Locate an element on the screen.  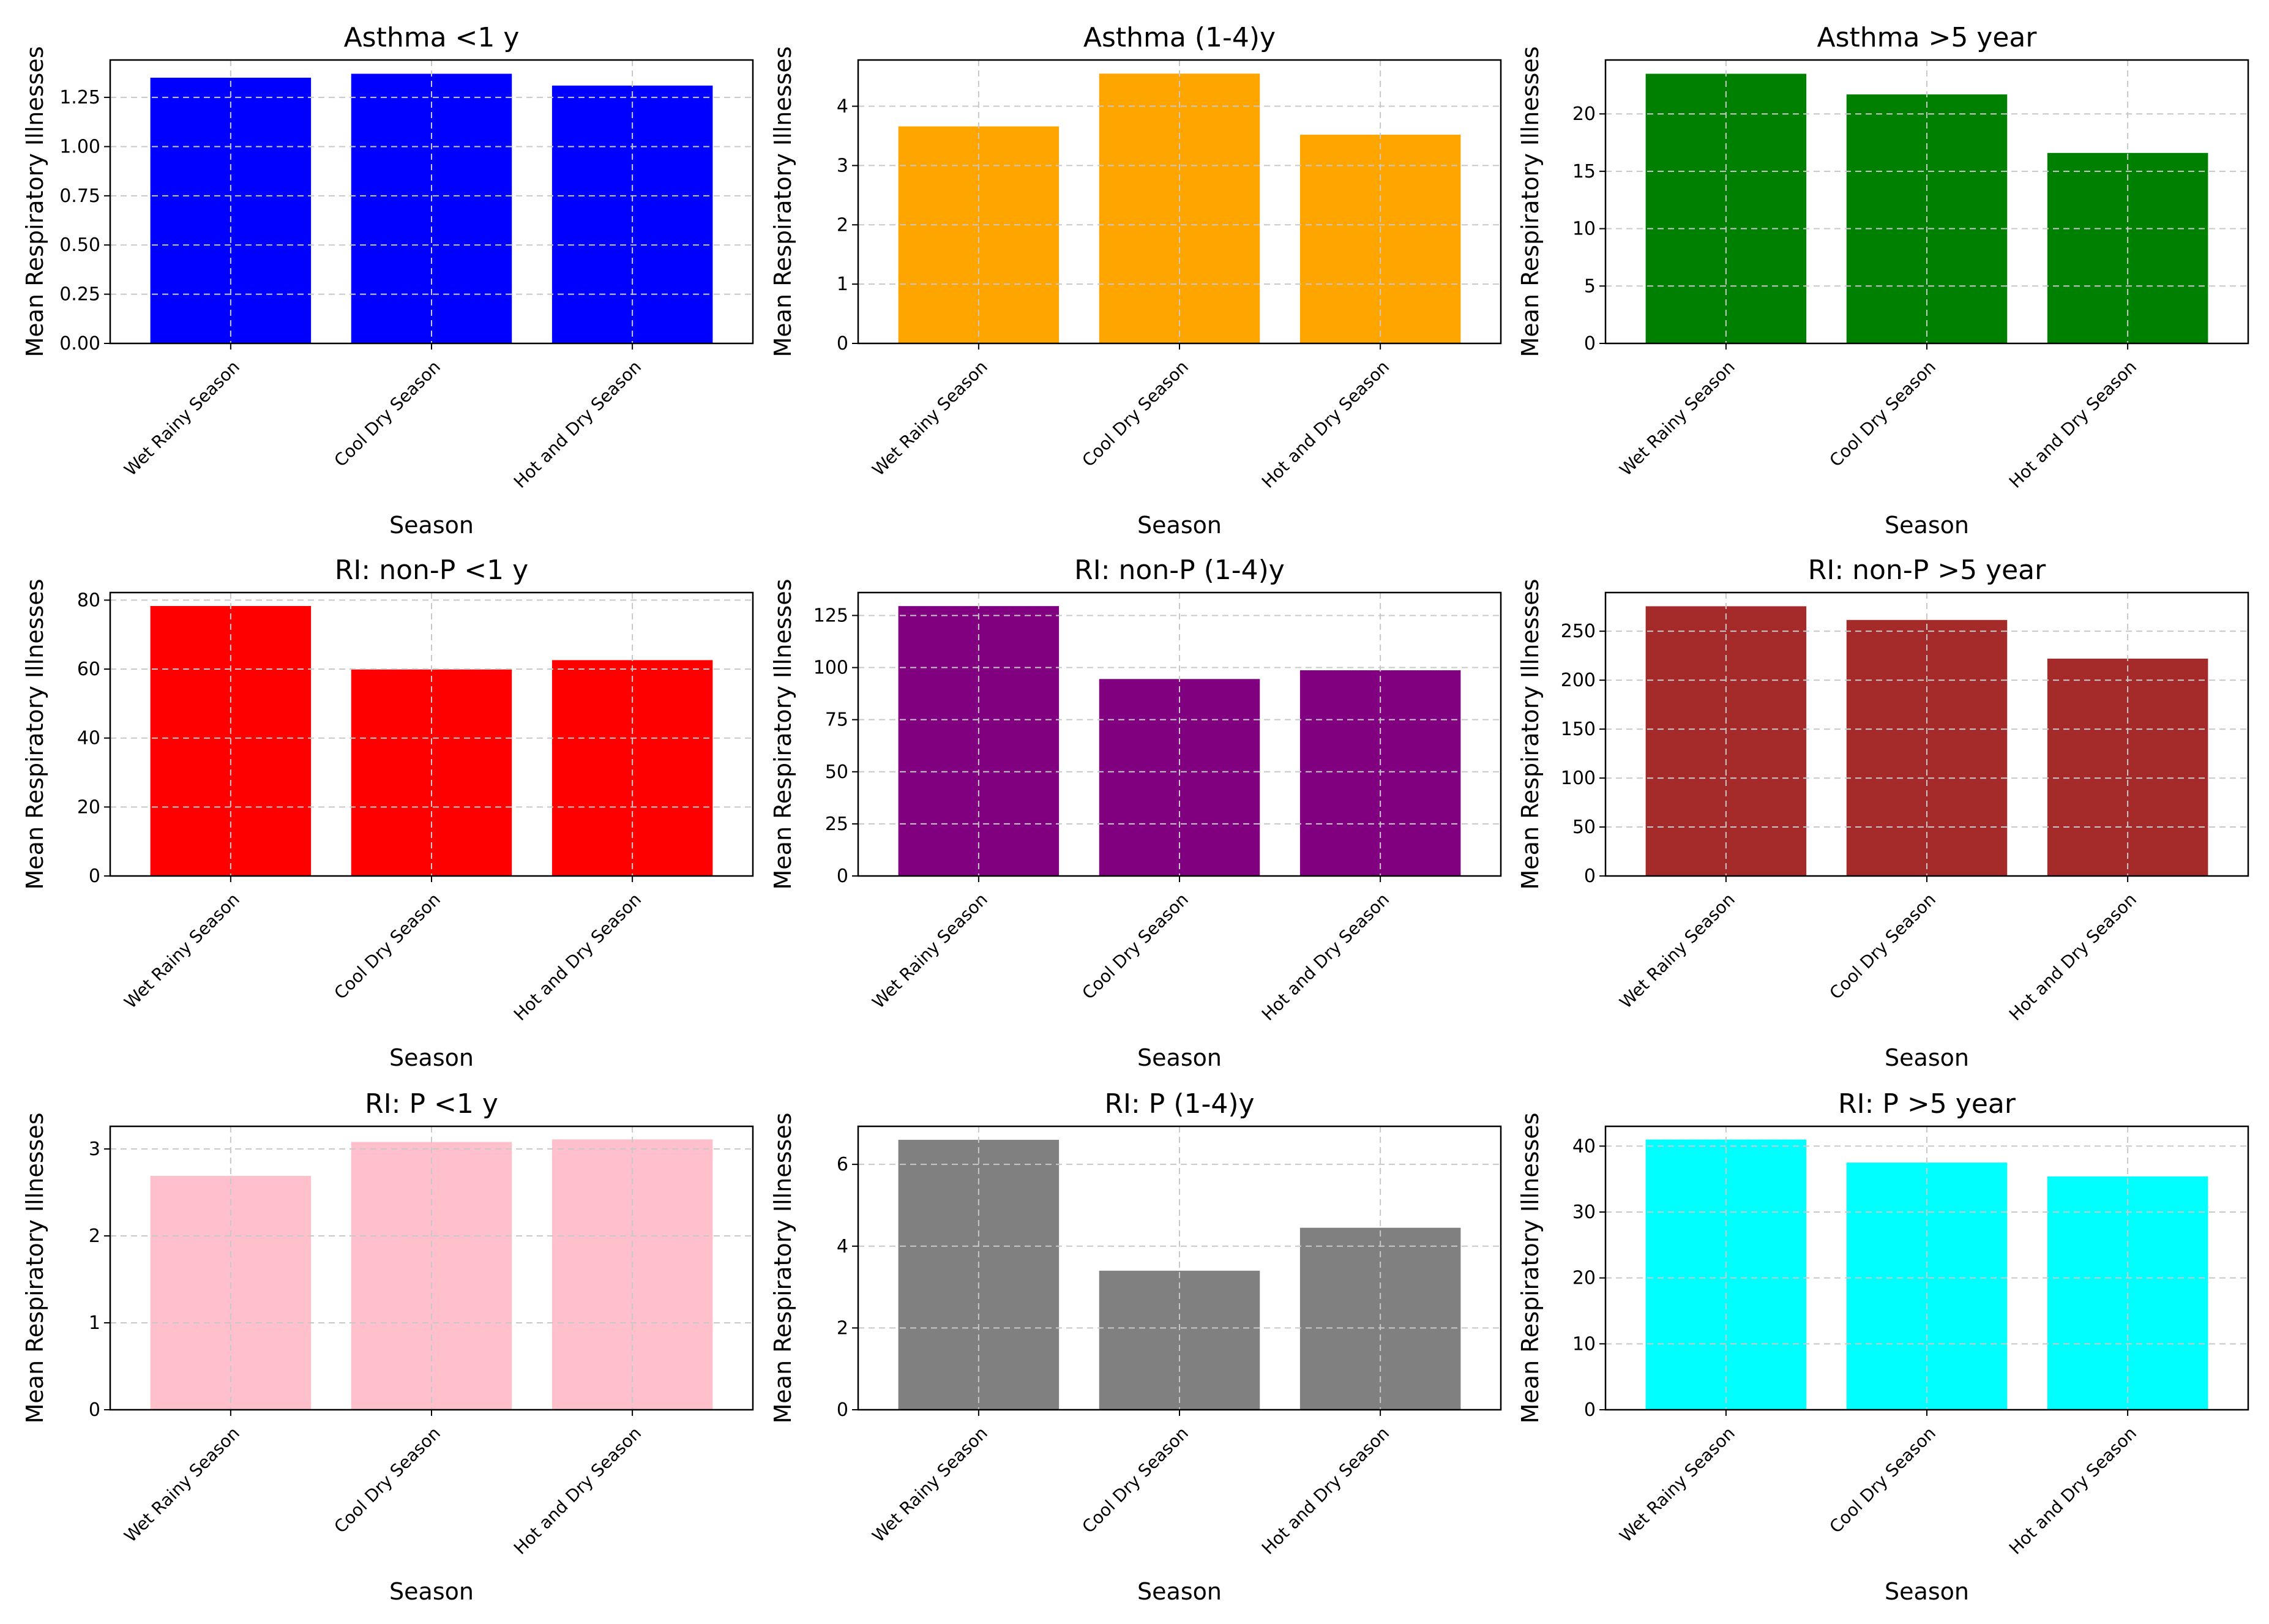
panel-title: Asthma (1-4)y is located at coordinates (1179, 37).